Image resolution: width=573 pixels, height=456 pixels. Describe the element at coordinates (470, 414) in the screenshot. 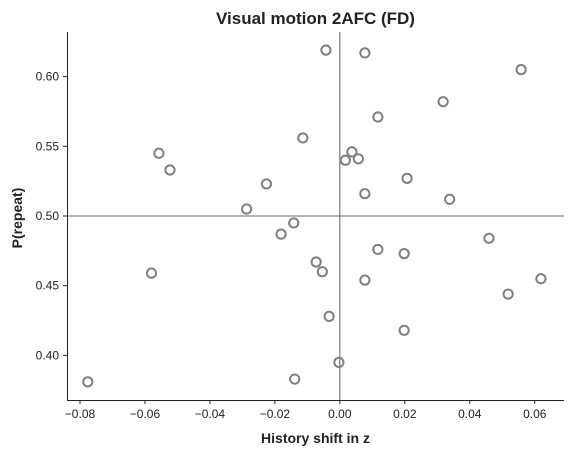

I see `x-tick-label: 0.04` at that location.